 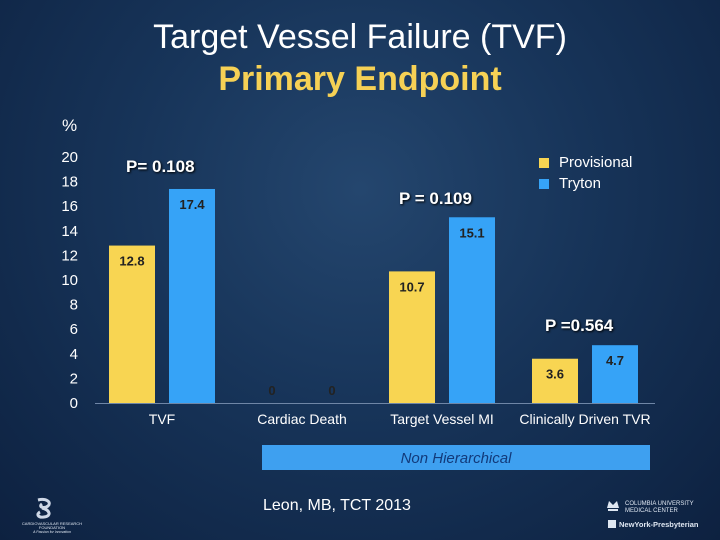 I want to click on x-category-label: Target Vessel MI, so click(x=442, y=419).